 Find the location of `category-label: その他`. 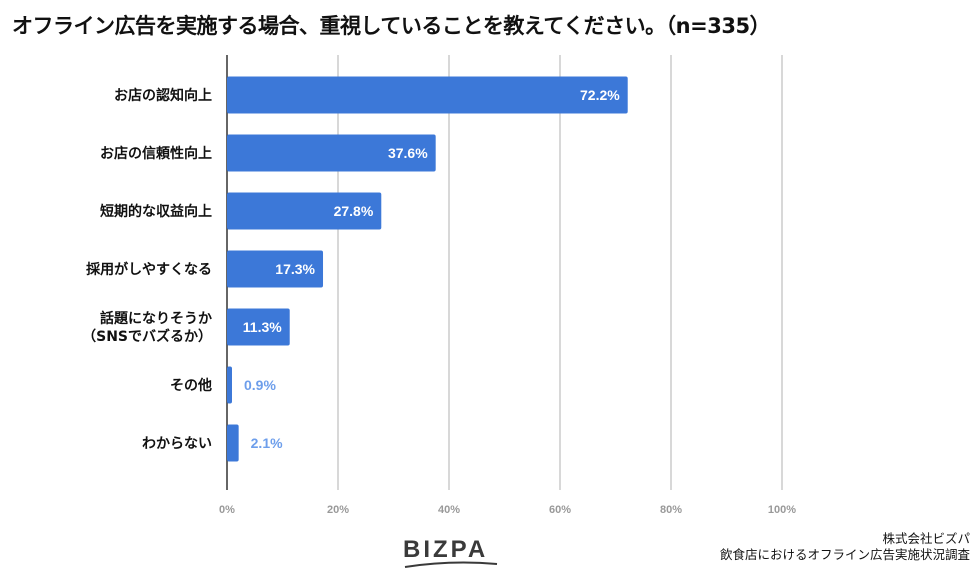

category-label: その他 is located at coordinates (191, 385).